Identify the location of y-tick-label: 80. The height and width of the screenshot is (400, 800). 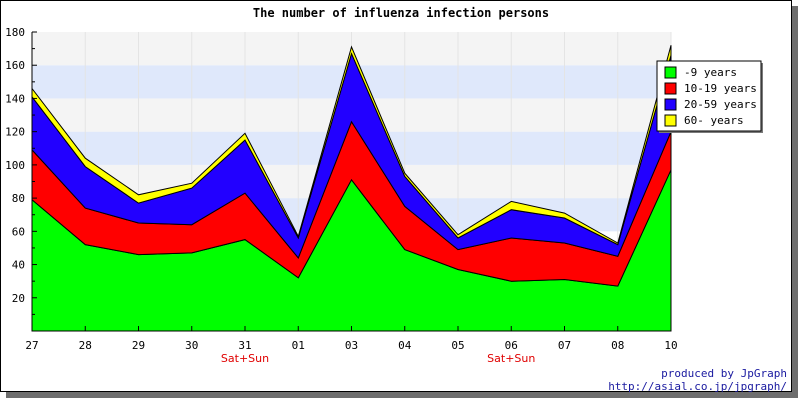
(18, 198).